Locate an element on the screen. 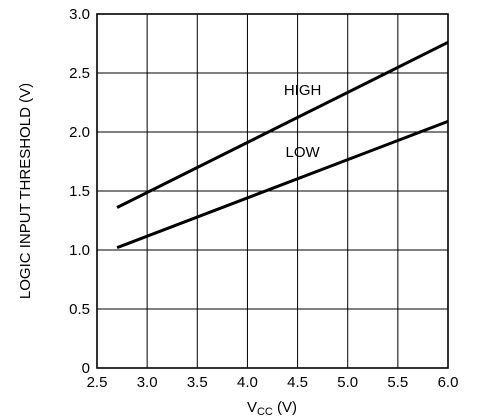  x-tick-label: 5.5 is located at coordinates (397, 382).